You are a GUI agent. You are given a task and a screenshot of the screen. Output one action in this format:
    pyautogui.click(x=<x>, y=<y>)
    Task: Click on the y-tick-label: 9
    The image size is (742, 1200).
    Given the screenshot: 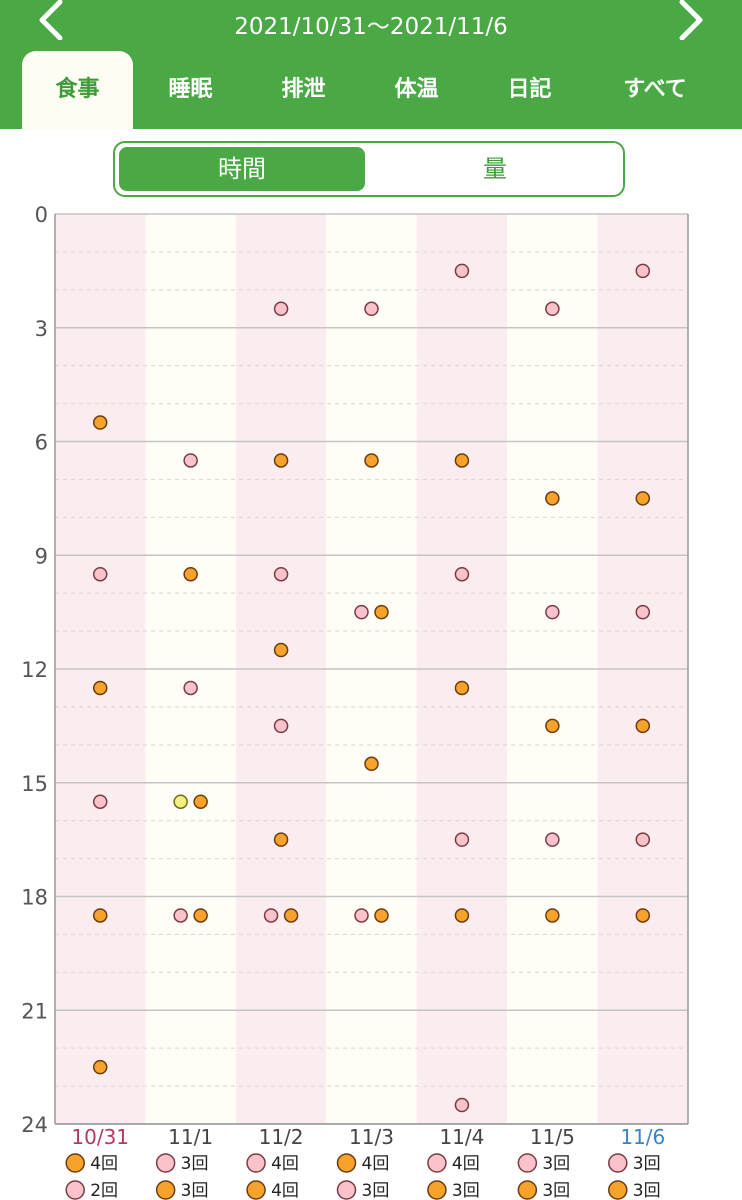 What is the action you would take?
    pyautogui.click(x=41, y=556)
    